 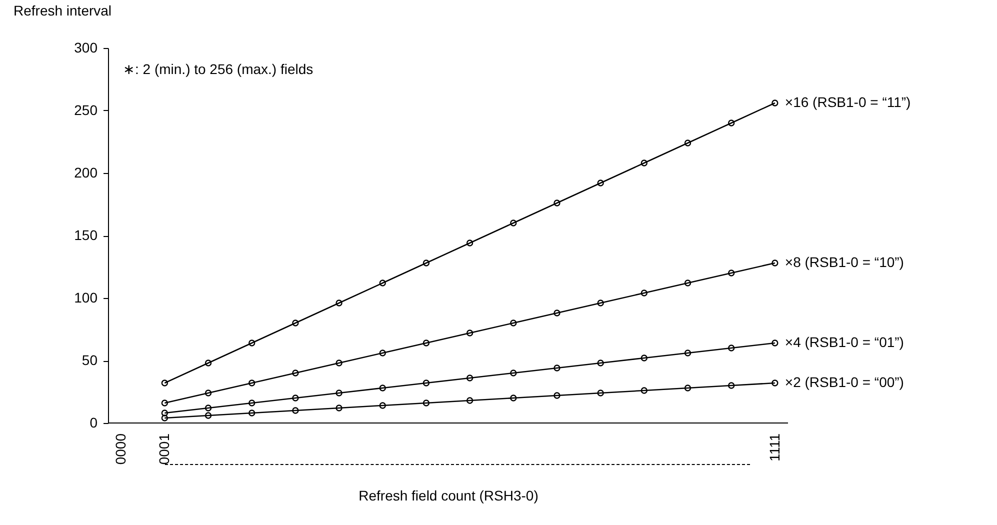 What do you see at coordinates (86, 110) in the screenshot?
I see `y-tick-label: 250` at bounding box center [86, 110].